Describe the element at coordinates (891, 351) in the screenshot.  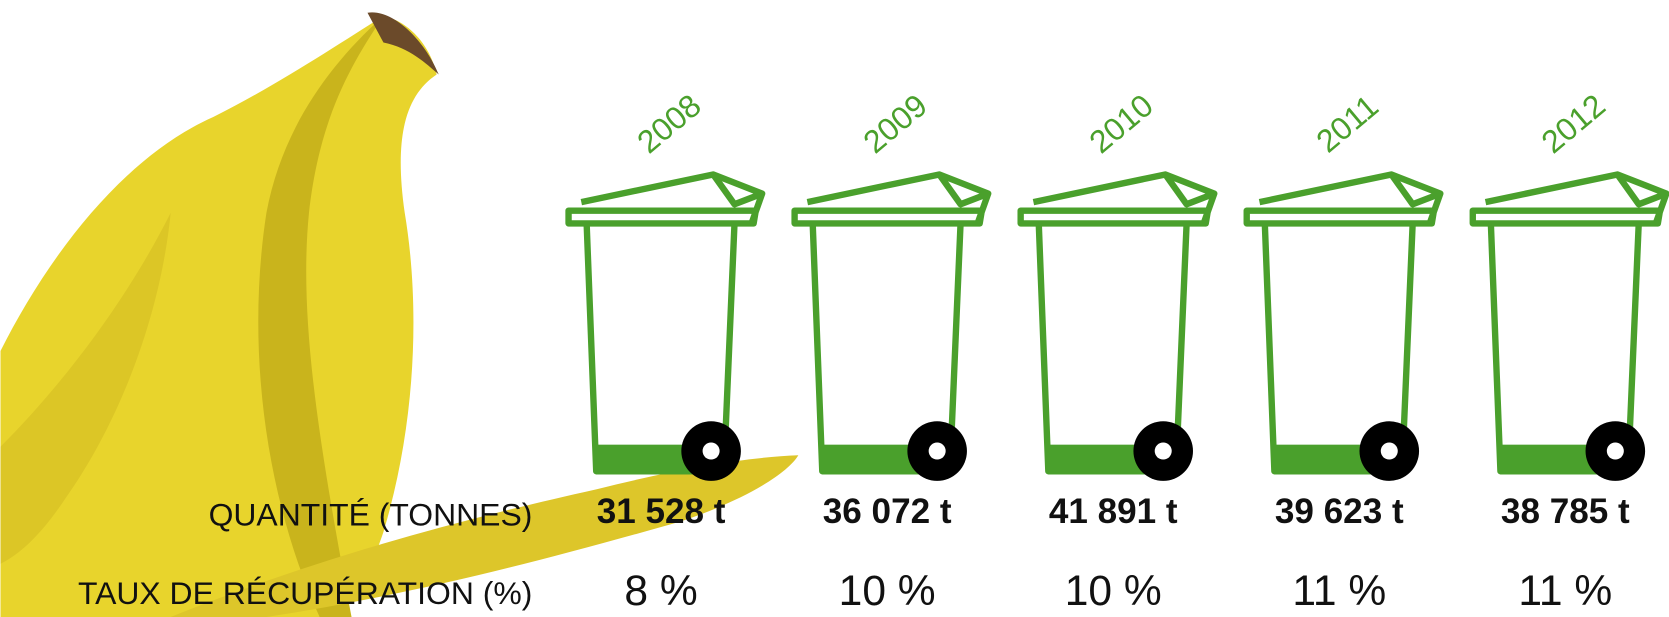
I see `bin-group: 2009 36 072 t 10 %` at that location.